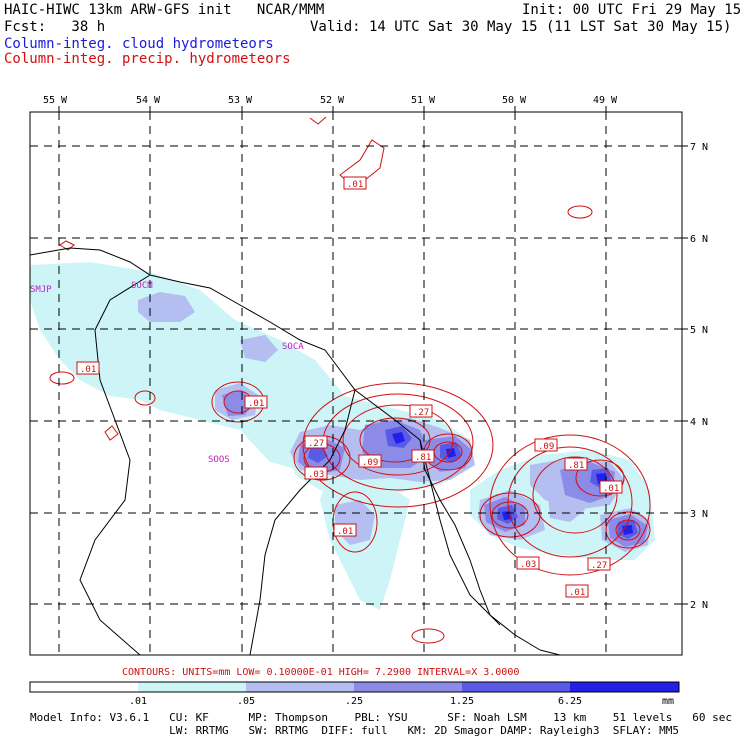 The image size is (740, 740). What do you see at coordinates (668, 701) in the screenshot?
I see `scale-unit: mm` at bounding box center [668, 701].